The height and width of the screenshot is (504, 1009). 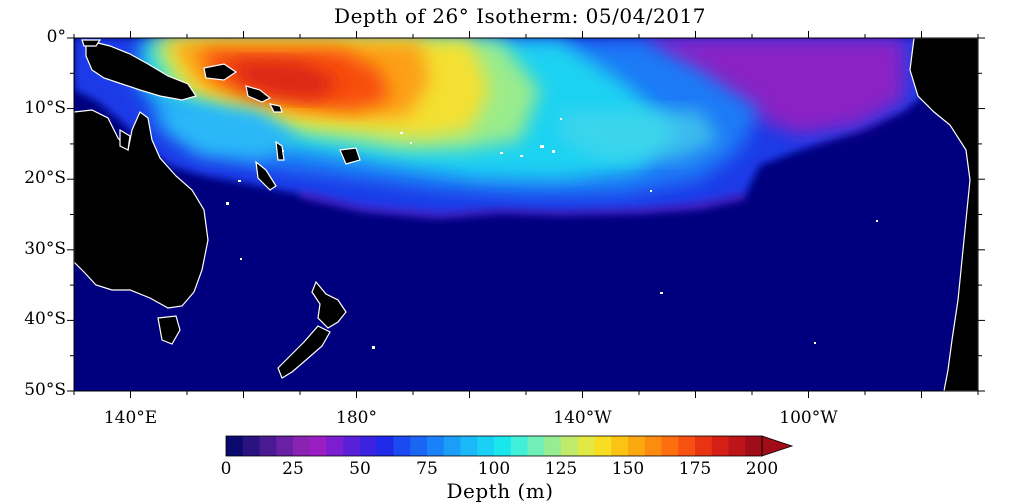 I want to click on map-title: Depth of 26° Isotherm: 05/04/2017, so click(x=520, y=16).